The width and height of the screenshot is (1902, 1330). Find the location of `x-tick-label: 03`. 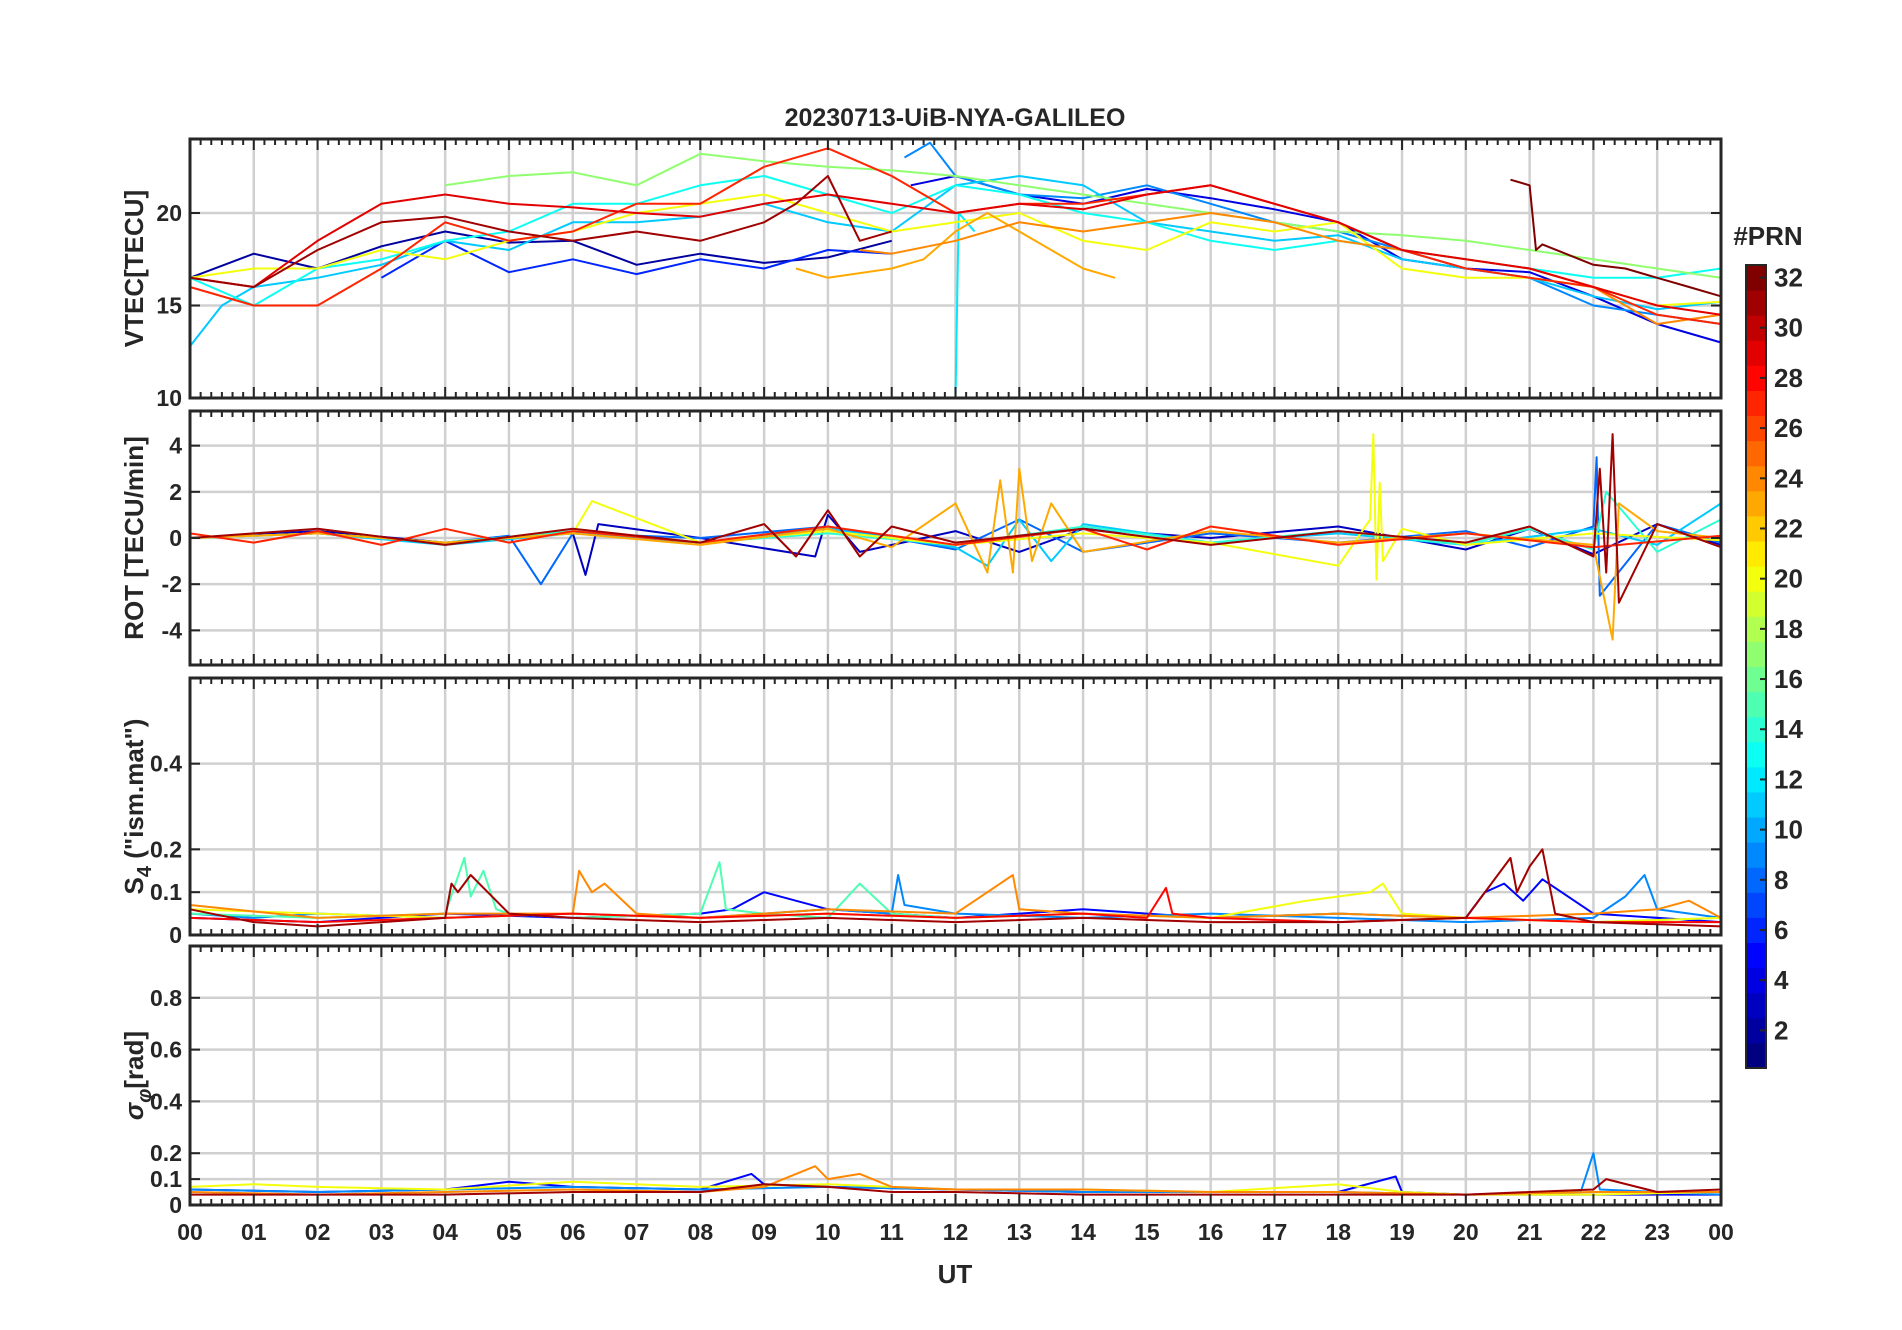

x-tick-label: 03 is located at coordinates (382, 1232).